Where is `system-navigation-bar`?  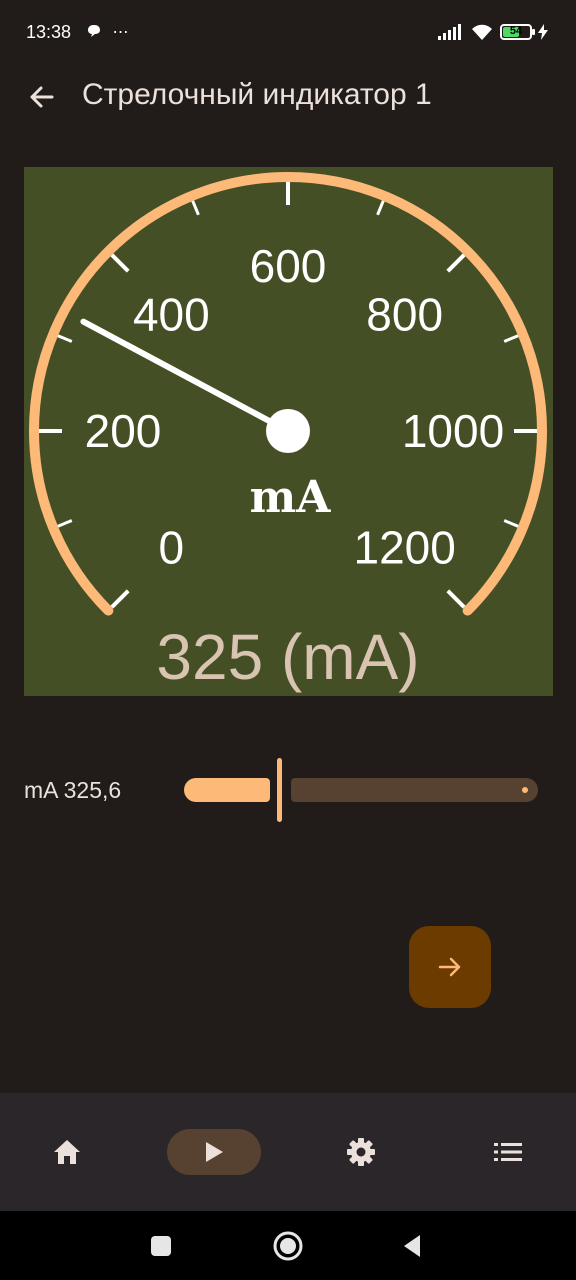
system-navigation-bar is located at coordinates (288, 1245).